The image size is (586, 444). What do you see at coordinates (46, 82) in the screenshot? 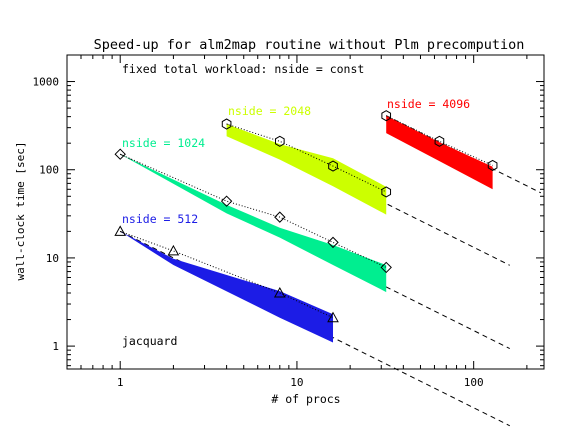
I see `y-tick-label: 1000` at bounding box center [46, 82].